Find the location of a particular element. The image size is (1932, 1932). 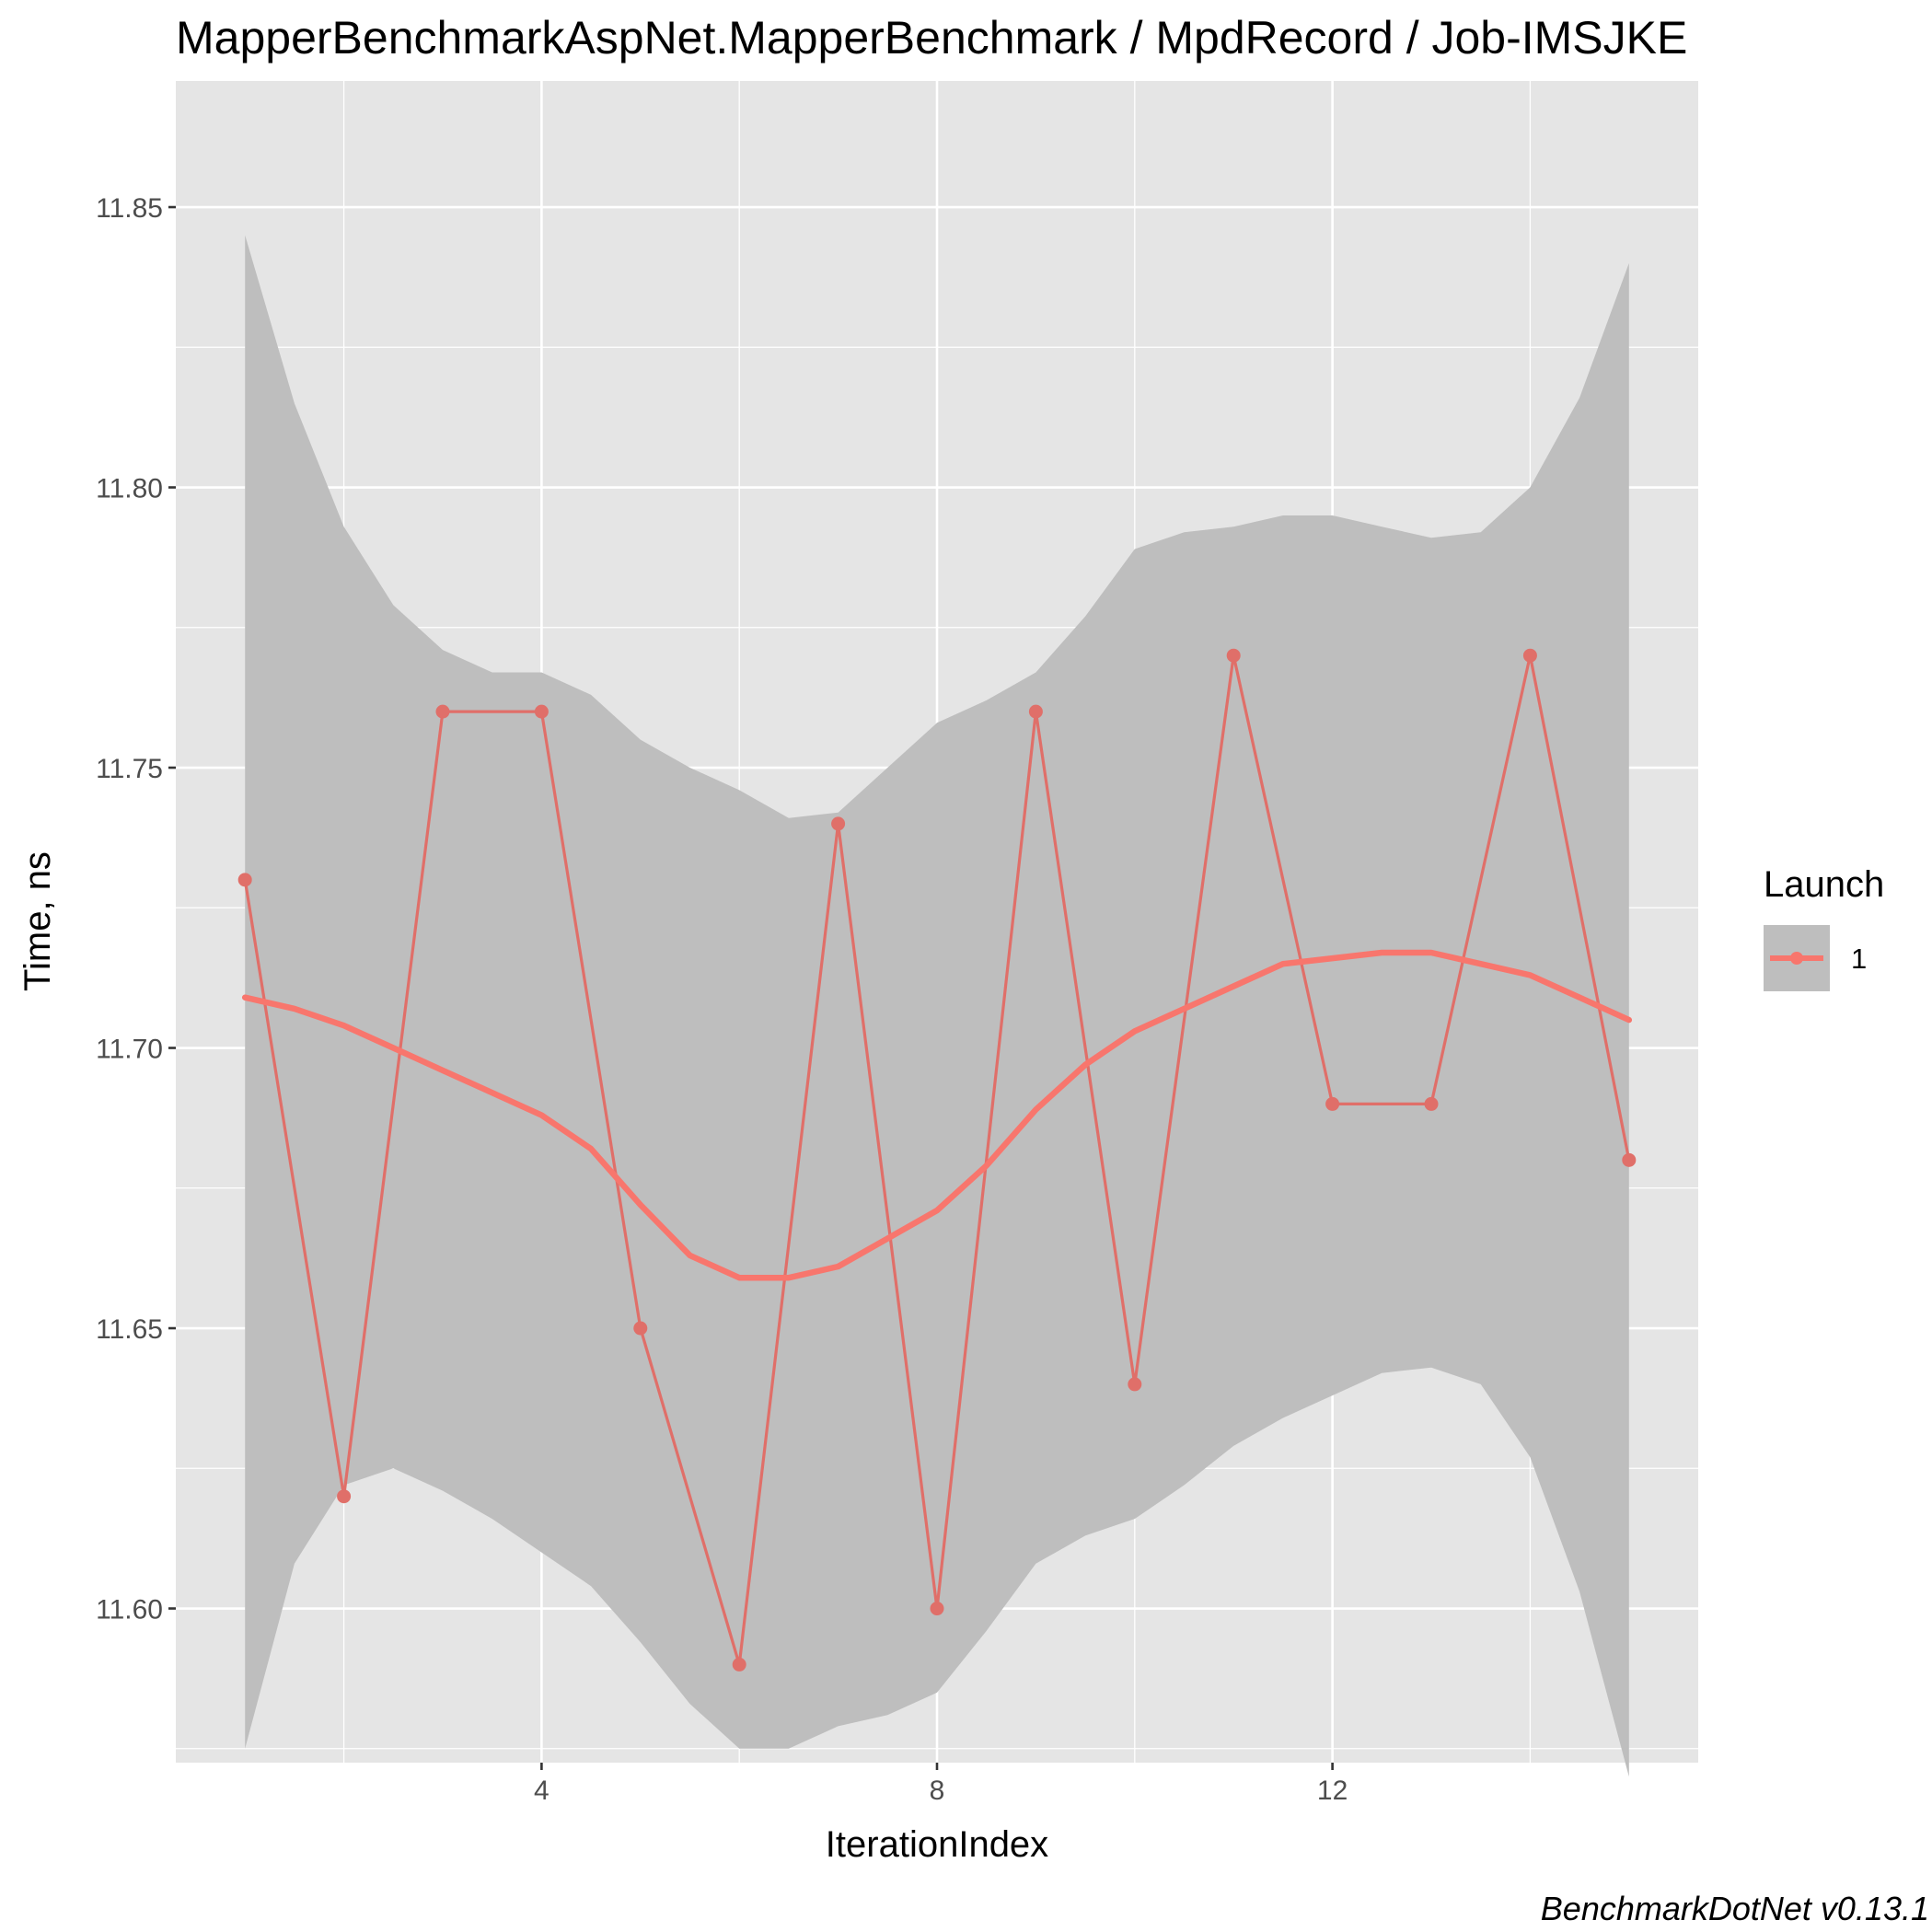

x-tick-label: 4 is located at coordinates (542, 1791).